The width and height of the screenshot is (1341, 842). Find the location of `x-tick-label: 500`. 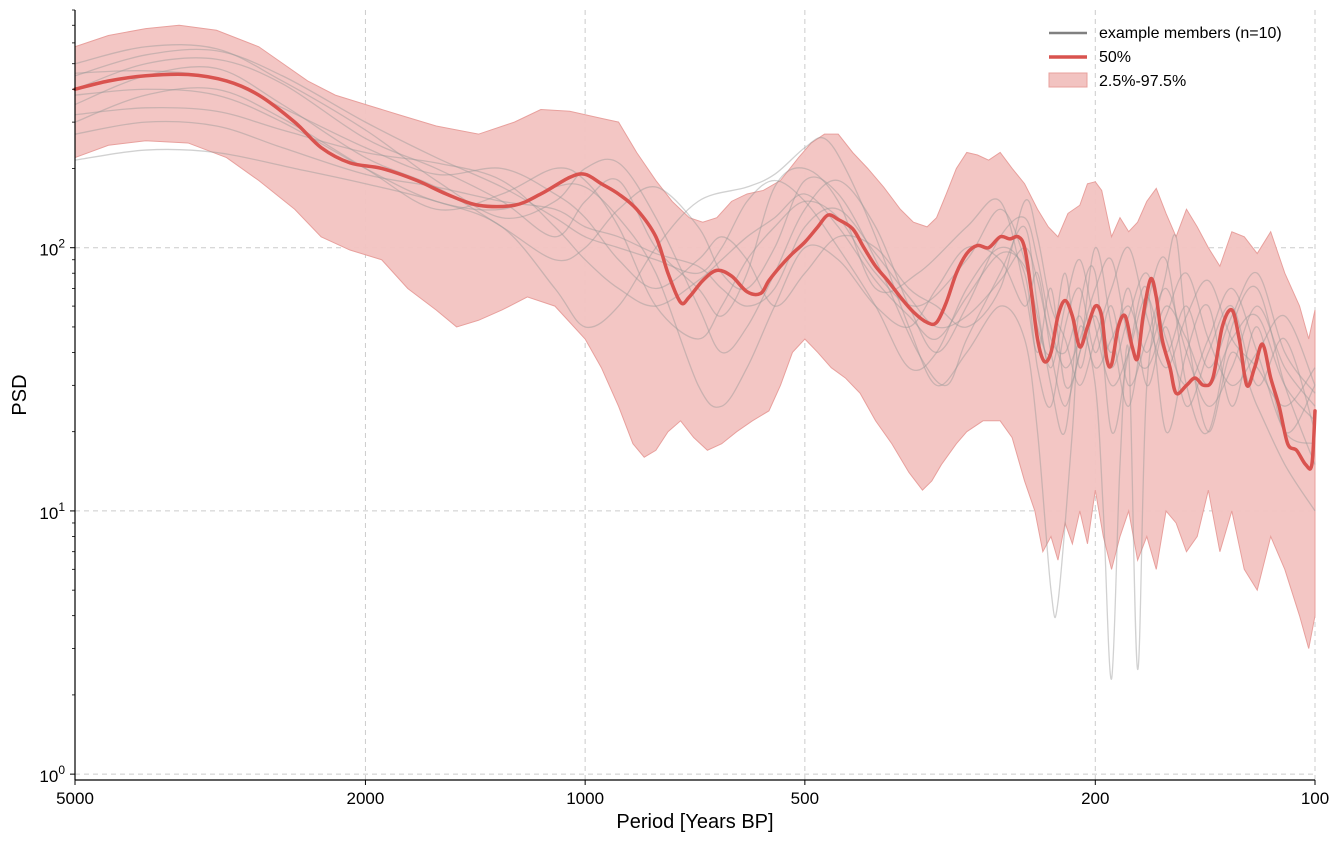

x-tick-label: 500 is located at coordinates (805, 798).